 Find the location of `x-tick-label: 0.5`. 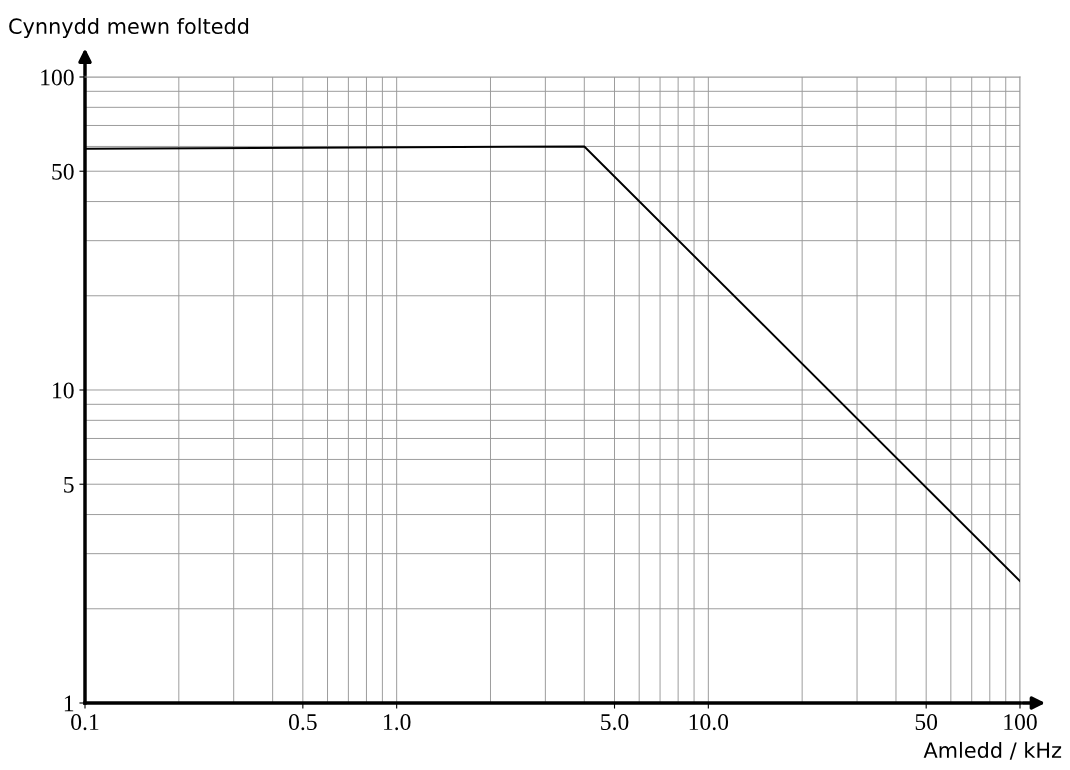

x-tick-label: 0.5 is located at coordinates (302, 722).